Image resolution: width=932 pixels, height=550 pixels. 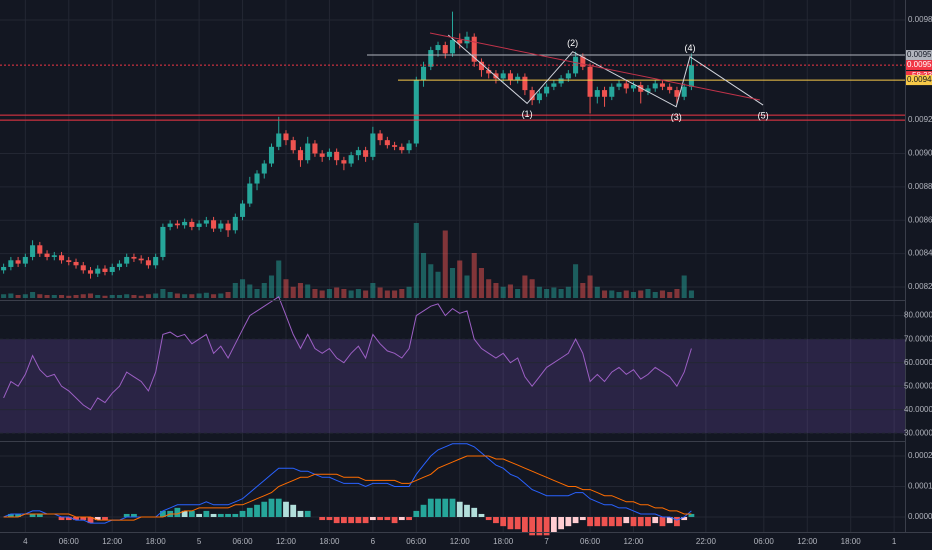 I want to click on x-tick-label: 18:00, so click(x=329, y=541).